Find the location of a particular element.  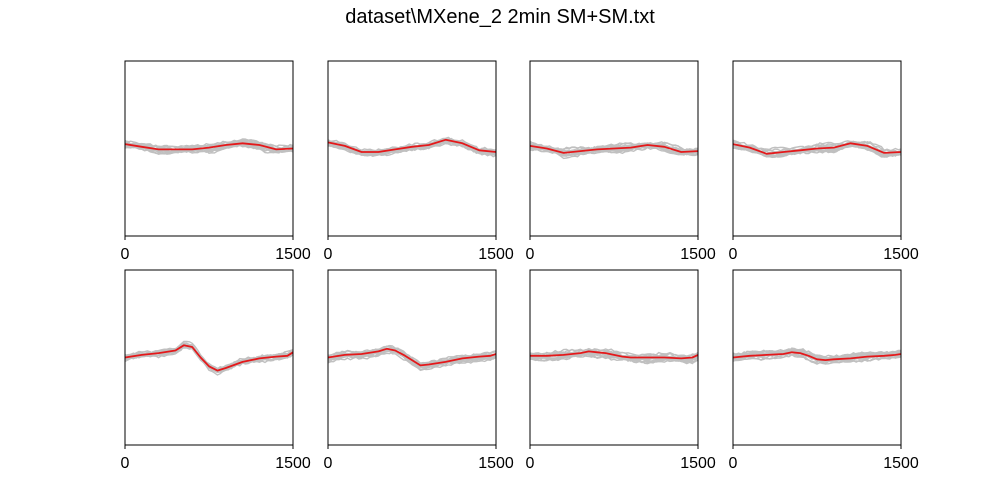

subplot-r2-c1: 0 1500 is located at coordinates (216, 370).